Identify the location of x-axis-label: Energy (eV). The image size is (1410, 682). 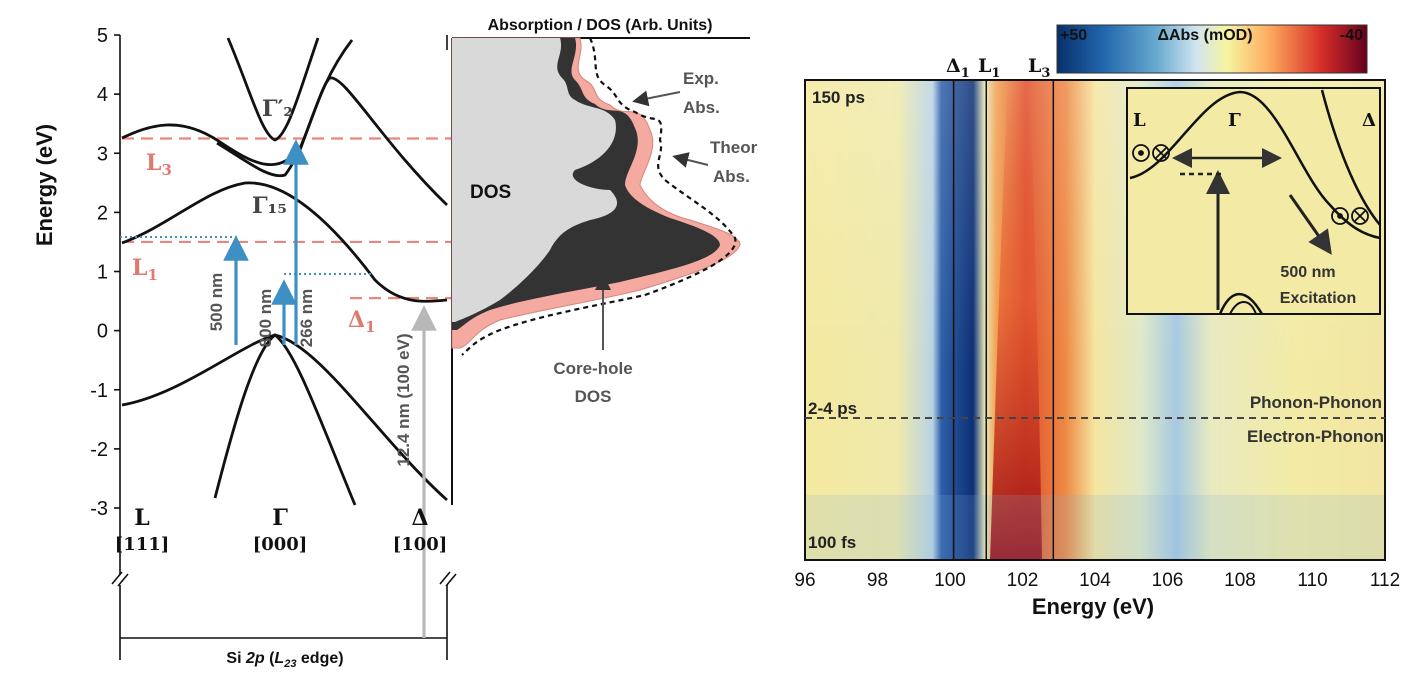
(1093, 606).